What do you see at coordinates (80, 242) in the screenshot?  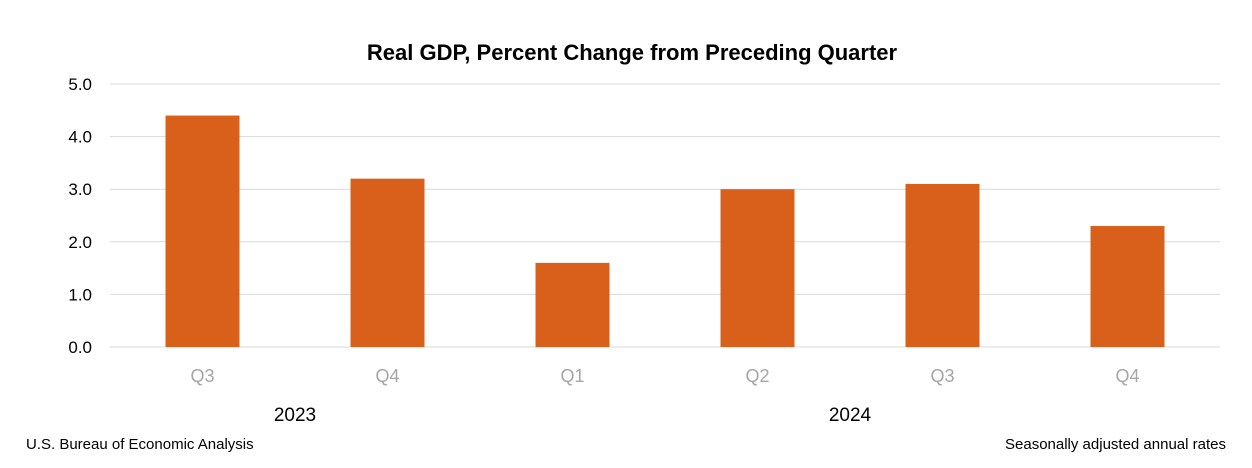 I see `y-tick-label: 2.0` at bounding box center [80, 242].